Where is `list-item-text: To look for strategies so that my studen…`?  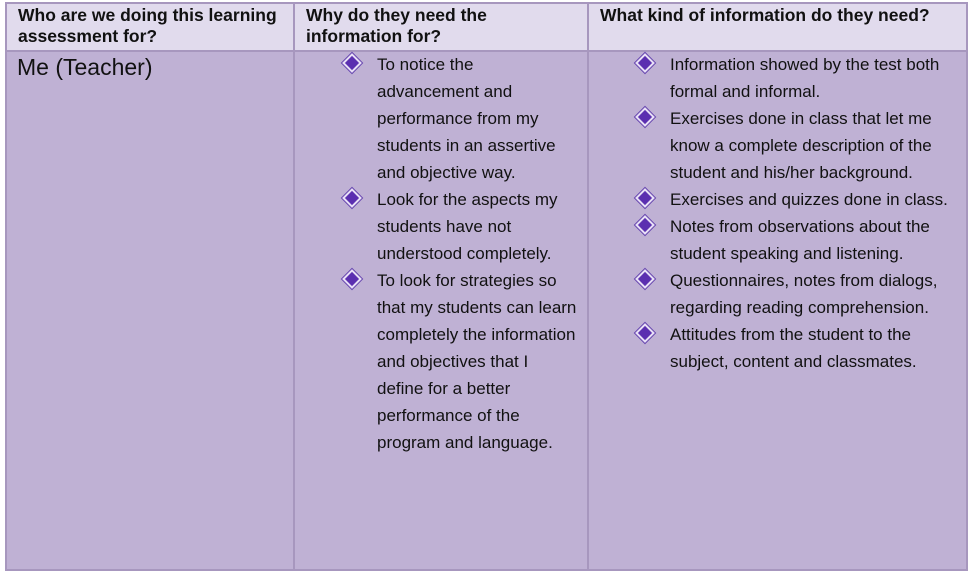
list-item-text: To look for strategies so that my studen… is located at coordinates (477, 361).